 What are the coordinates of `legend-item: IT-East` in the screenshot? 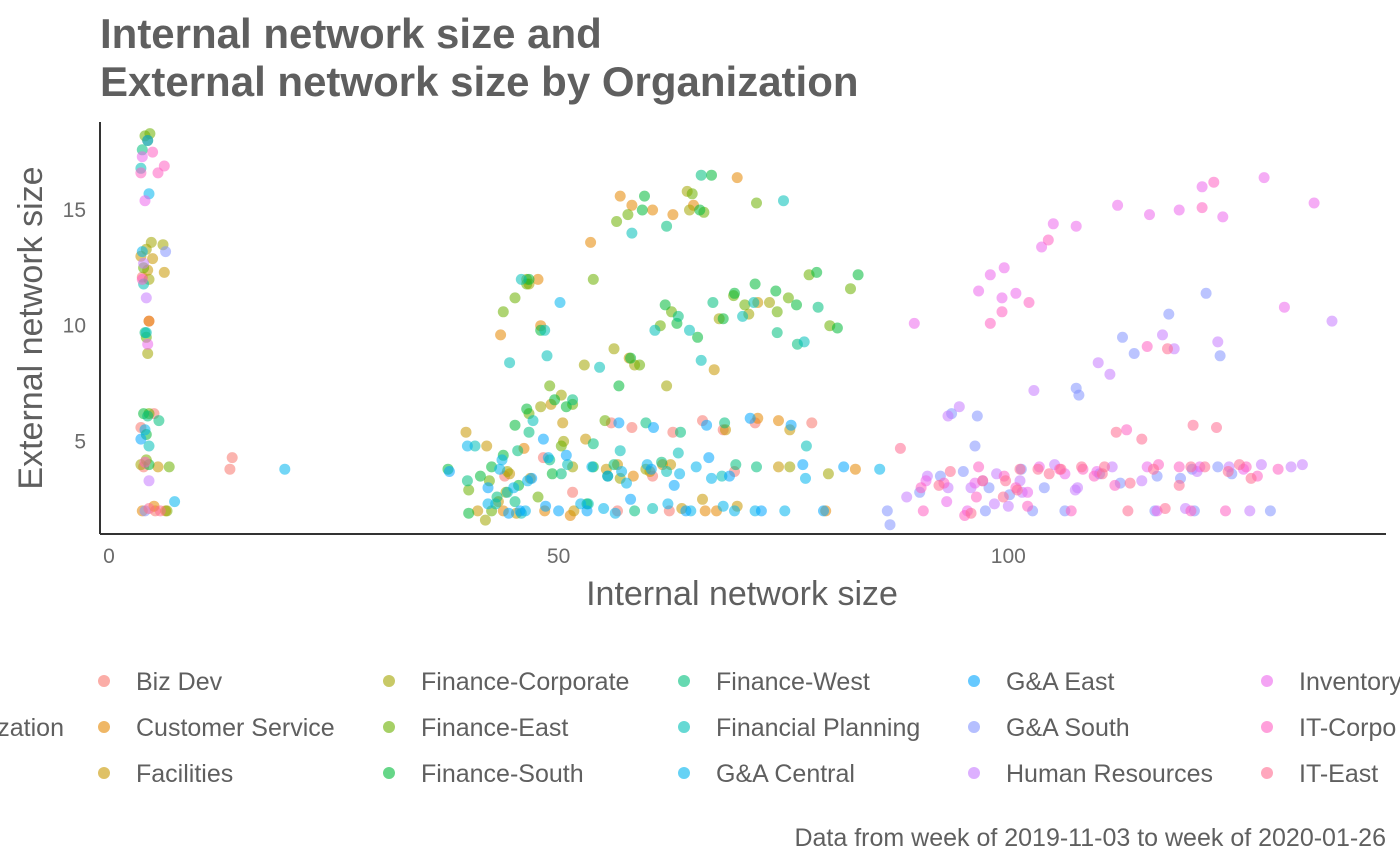 It's located at (1319, 774).